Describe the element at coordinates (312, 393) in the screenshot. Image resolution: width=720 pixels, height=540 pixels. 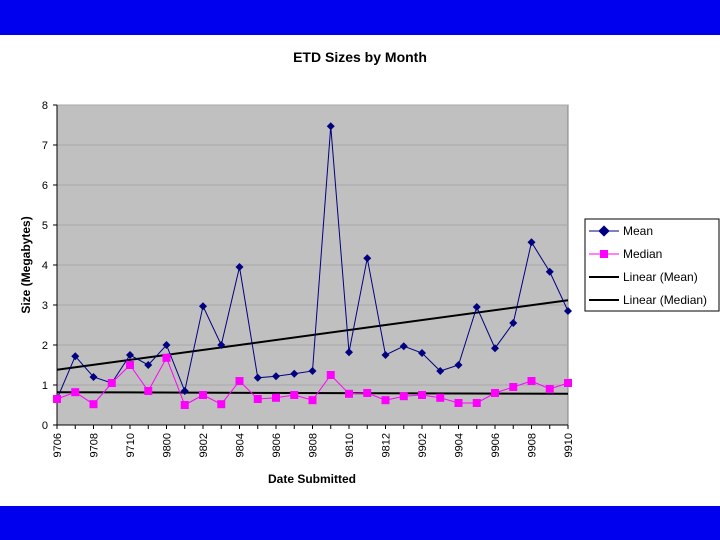
I see `trendline-linear-median` at that location.